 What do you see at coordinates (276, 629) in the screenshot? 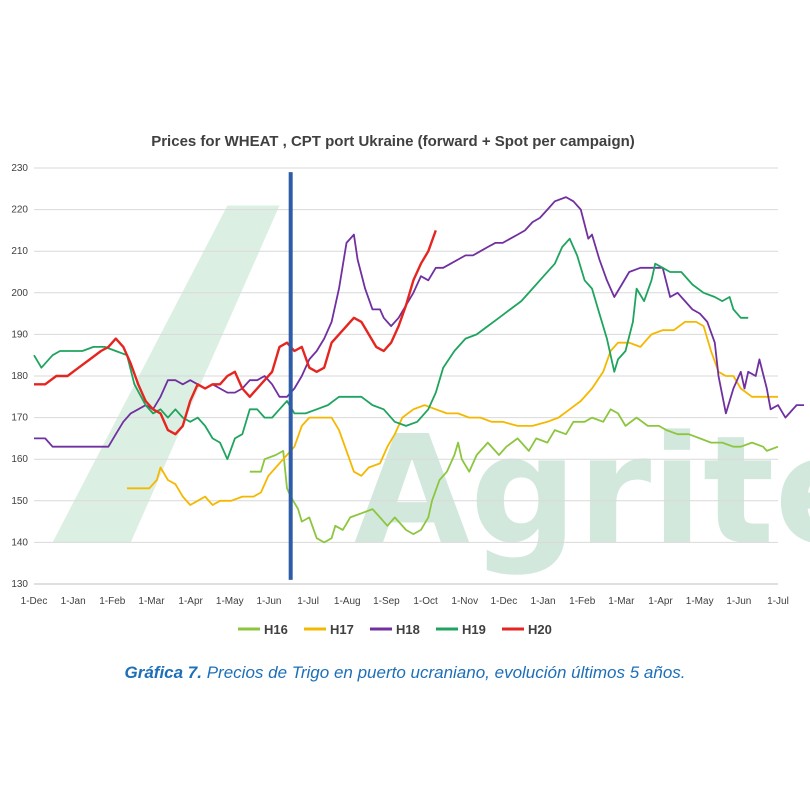
I see `legend-label-h16: H16` at bounding box center [276, 629].